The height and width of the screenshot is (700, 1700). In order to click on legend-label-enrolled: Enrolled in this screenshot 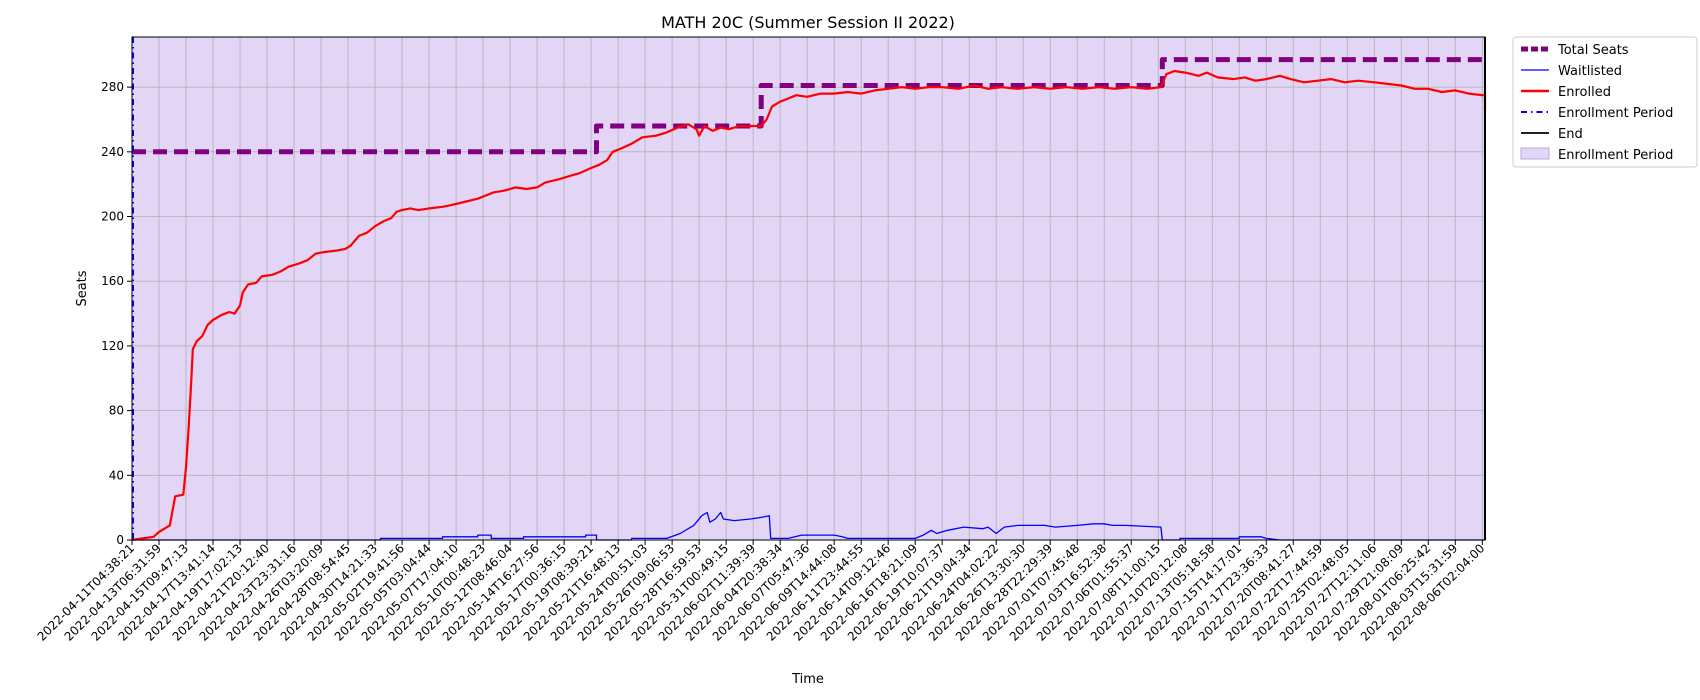, I will do `click(1584, 92)`.